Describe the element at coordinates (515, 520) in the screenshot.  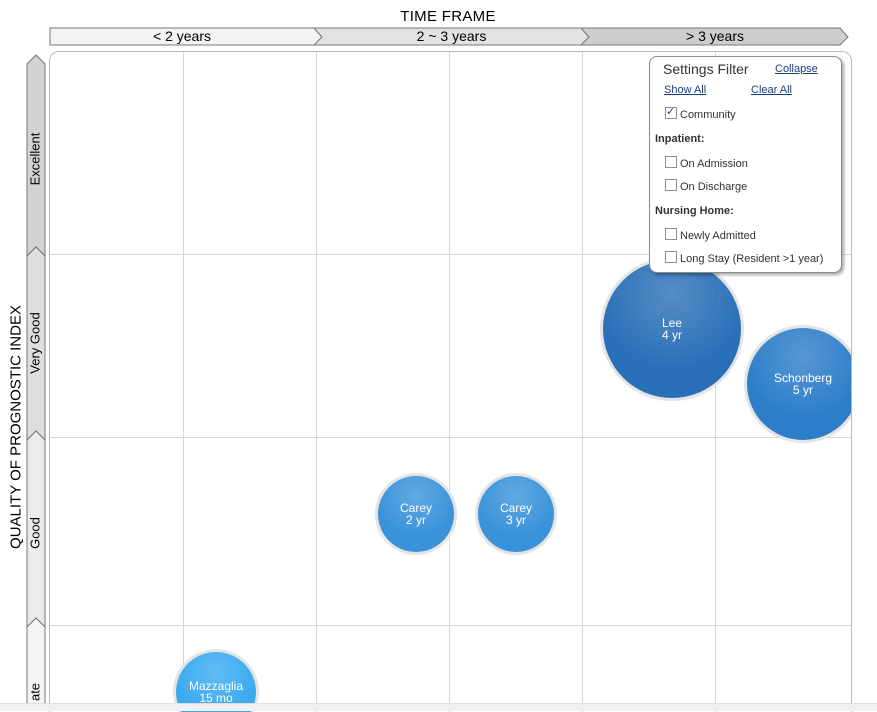
I see `bubble-value: 3 yr` at that location.